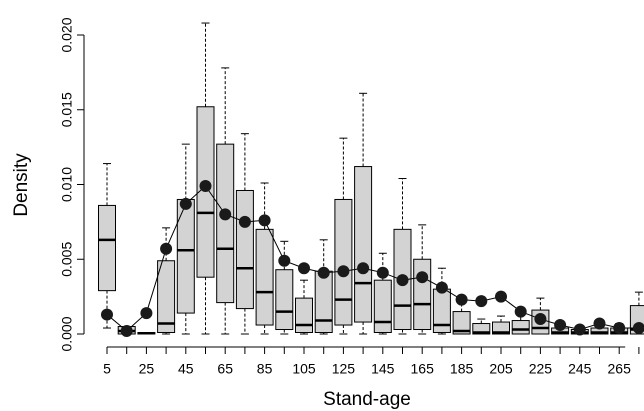 This screenshot has height=411, width=644. I want to click on x-axis-title: Stand-age, so click(367, 399).